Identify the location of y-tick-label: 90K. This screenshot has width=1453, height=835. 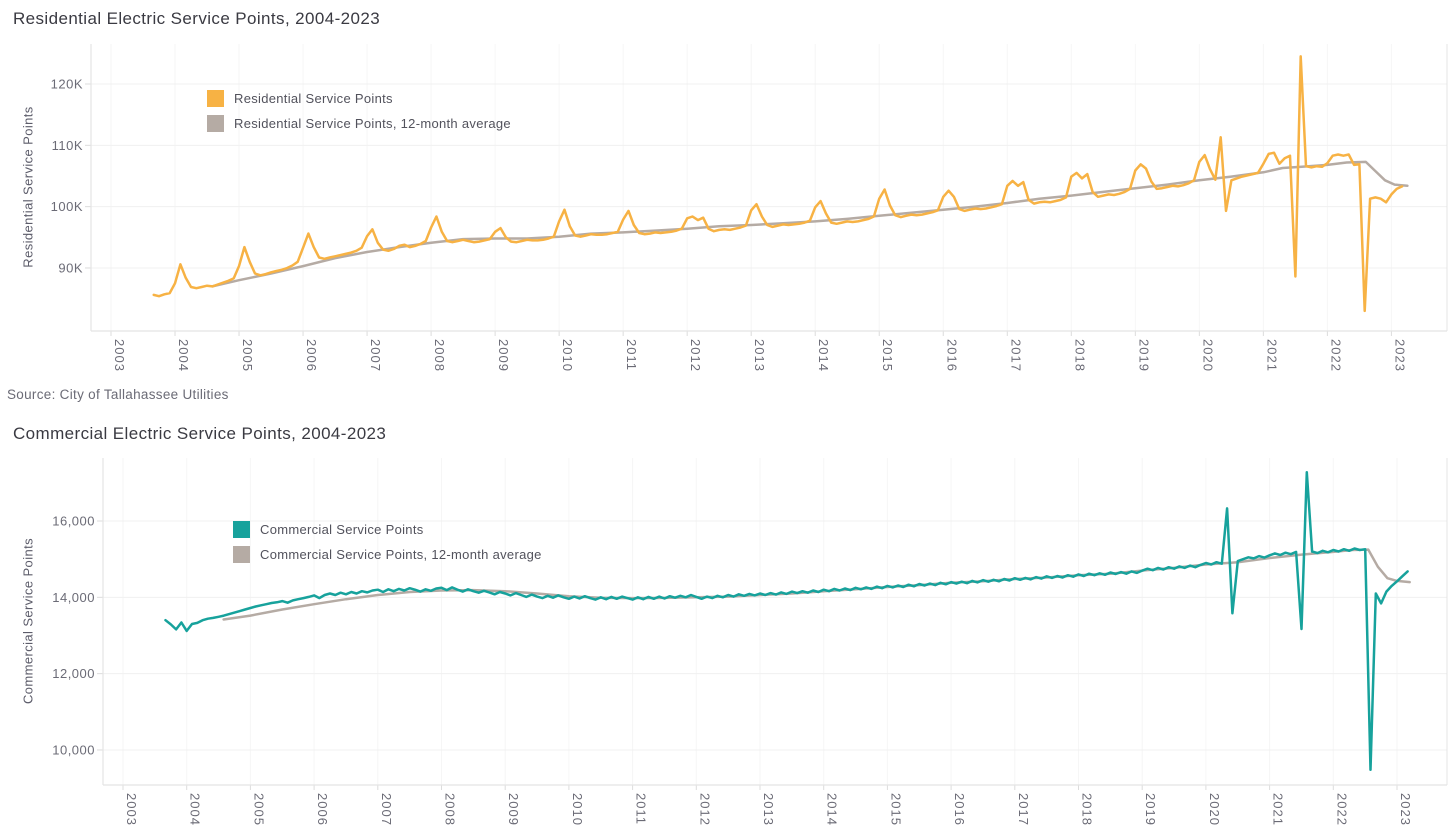
(70, 267).